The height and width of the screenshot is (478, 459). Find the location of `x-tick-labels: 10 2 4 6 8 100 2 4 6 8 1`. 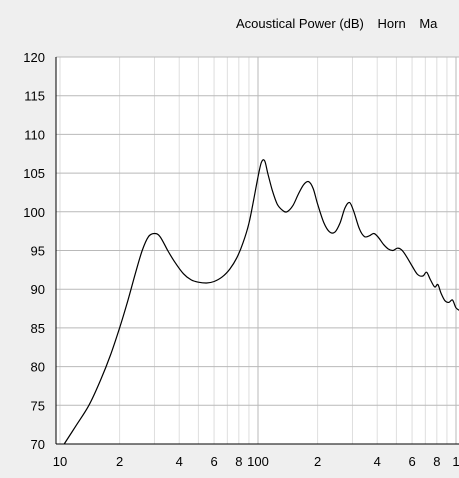

x-tick-labels: 10 2 4 6 8 100 2 4 6 8 1 is located at coordinates (256, 461).